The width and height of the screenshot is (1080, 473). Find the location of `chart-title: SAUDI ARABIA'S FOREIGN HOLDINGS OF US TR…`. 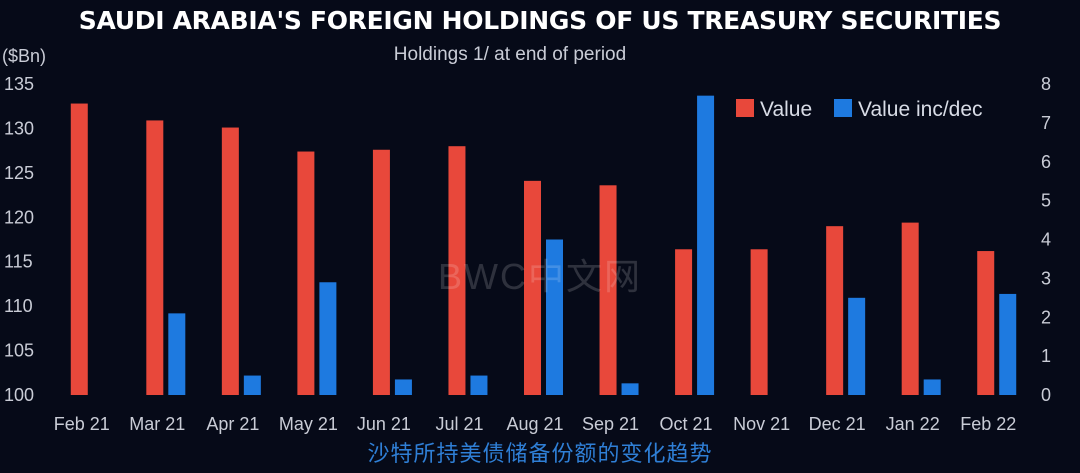

chart-title: SAUDI ARABIA'S FOREIGN HOLDINGS OF US TR… is located at coordinates (540, 20).